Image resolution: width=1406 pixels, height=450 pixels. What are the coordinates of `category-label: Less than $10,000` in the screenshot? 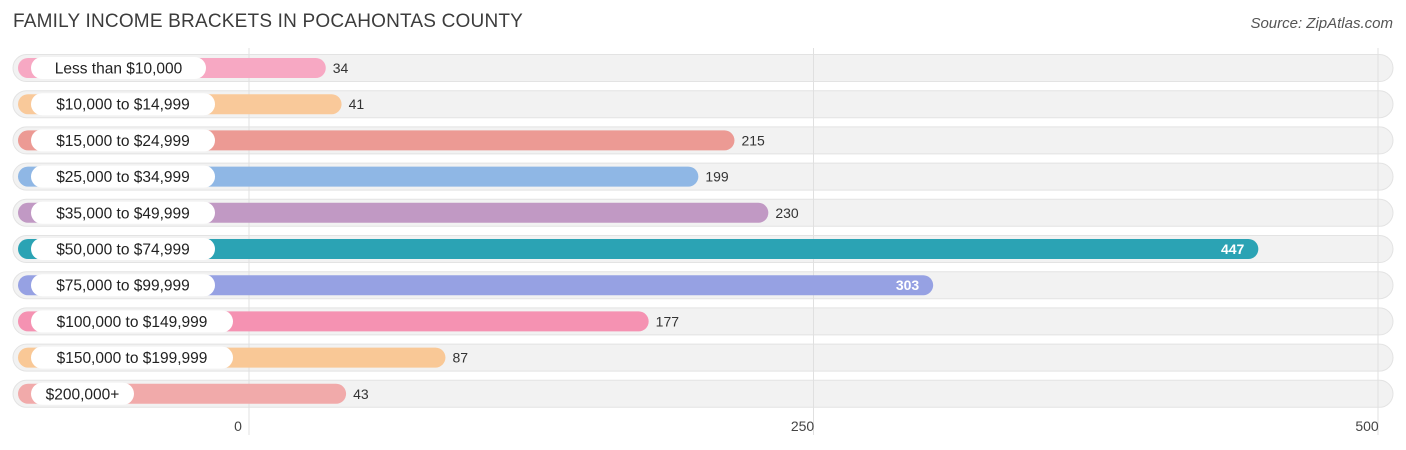 It's located at (119, 69).